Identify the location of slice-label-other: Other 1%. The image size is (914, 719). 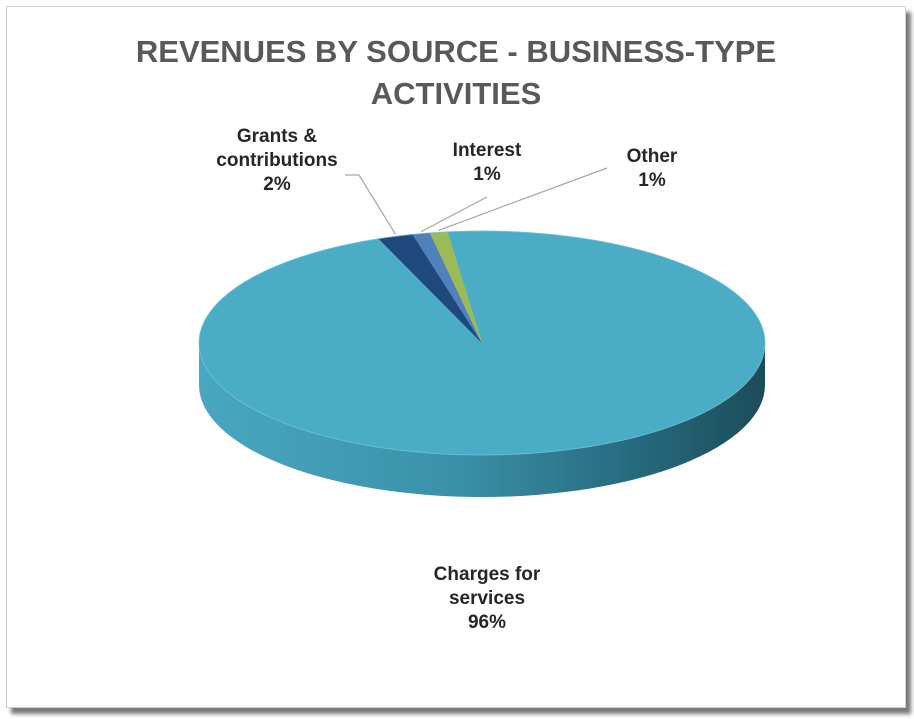
(652, 168).